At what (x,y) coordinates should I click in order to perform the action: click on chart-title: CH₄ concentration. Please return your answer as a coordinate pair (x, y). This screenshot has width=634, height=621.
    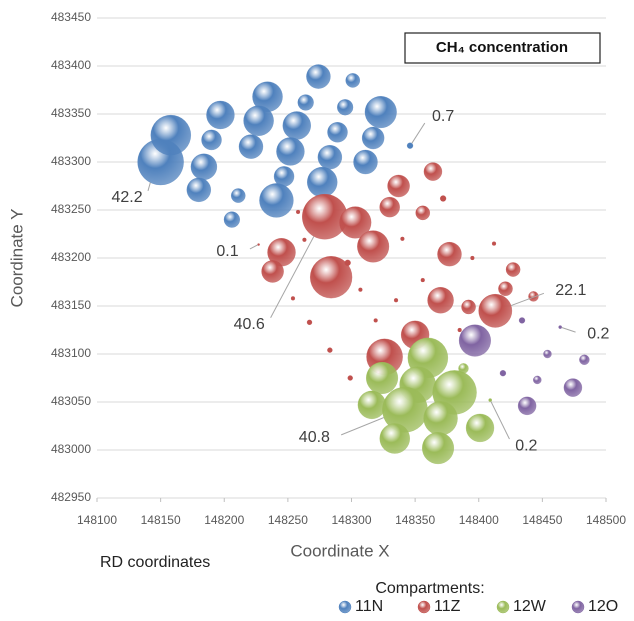
    Looking at the image, I should click on (502, 47).